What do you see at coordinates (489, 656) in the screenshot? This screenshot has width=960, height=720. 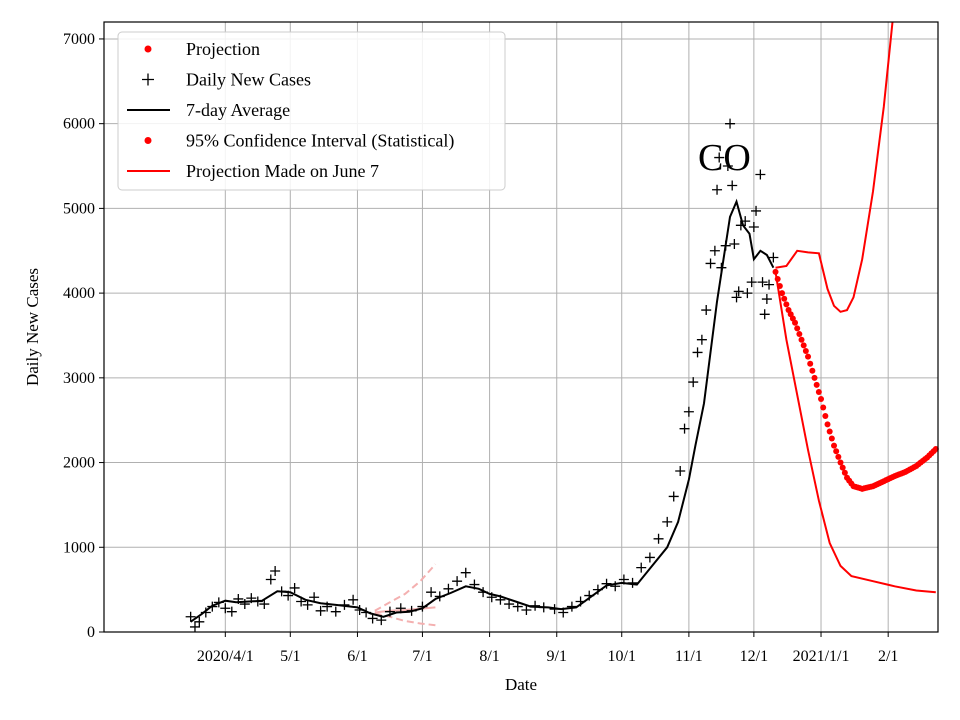 I see `x-tick-label: 8/1` at bounding box center [489, 656].